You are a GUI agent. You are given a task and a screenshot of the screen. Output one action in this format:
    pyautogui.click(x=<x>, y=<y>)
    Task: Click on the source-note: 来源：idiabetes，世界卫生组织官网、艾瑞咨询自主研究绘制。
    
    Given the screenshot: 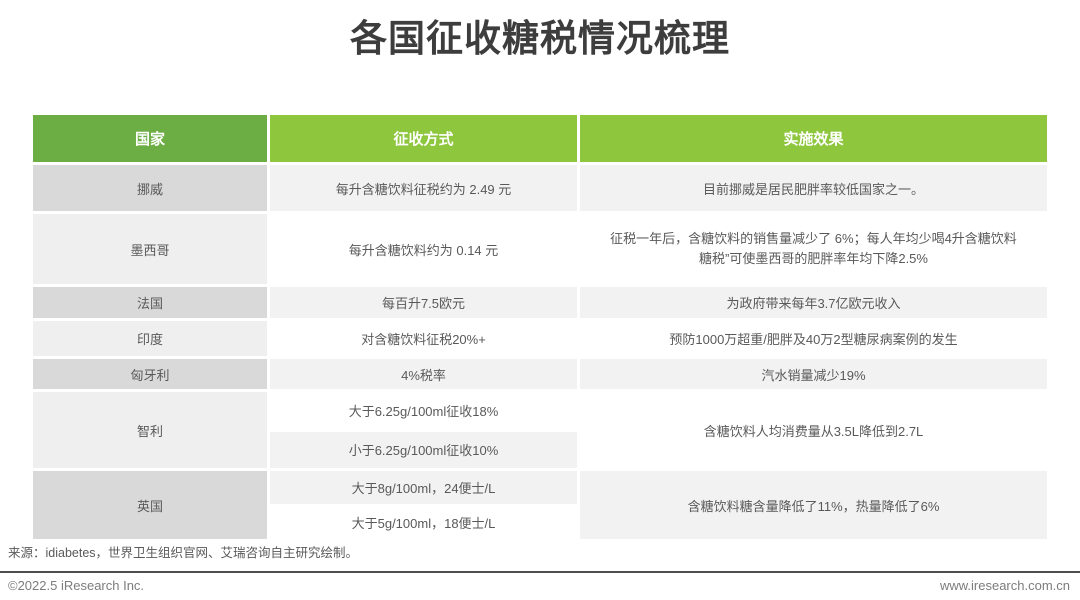 What is the action you would take?
    pyautogui.click(x=183, y=553)
    